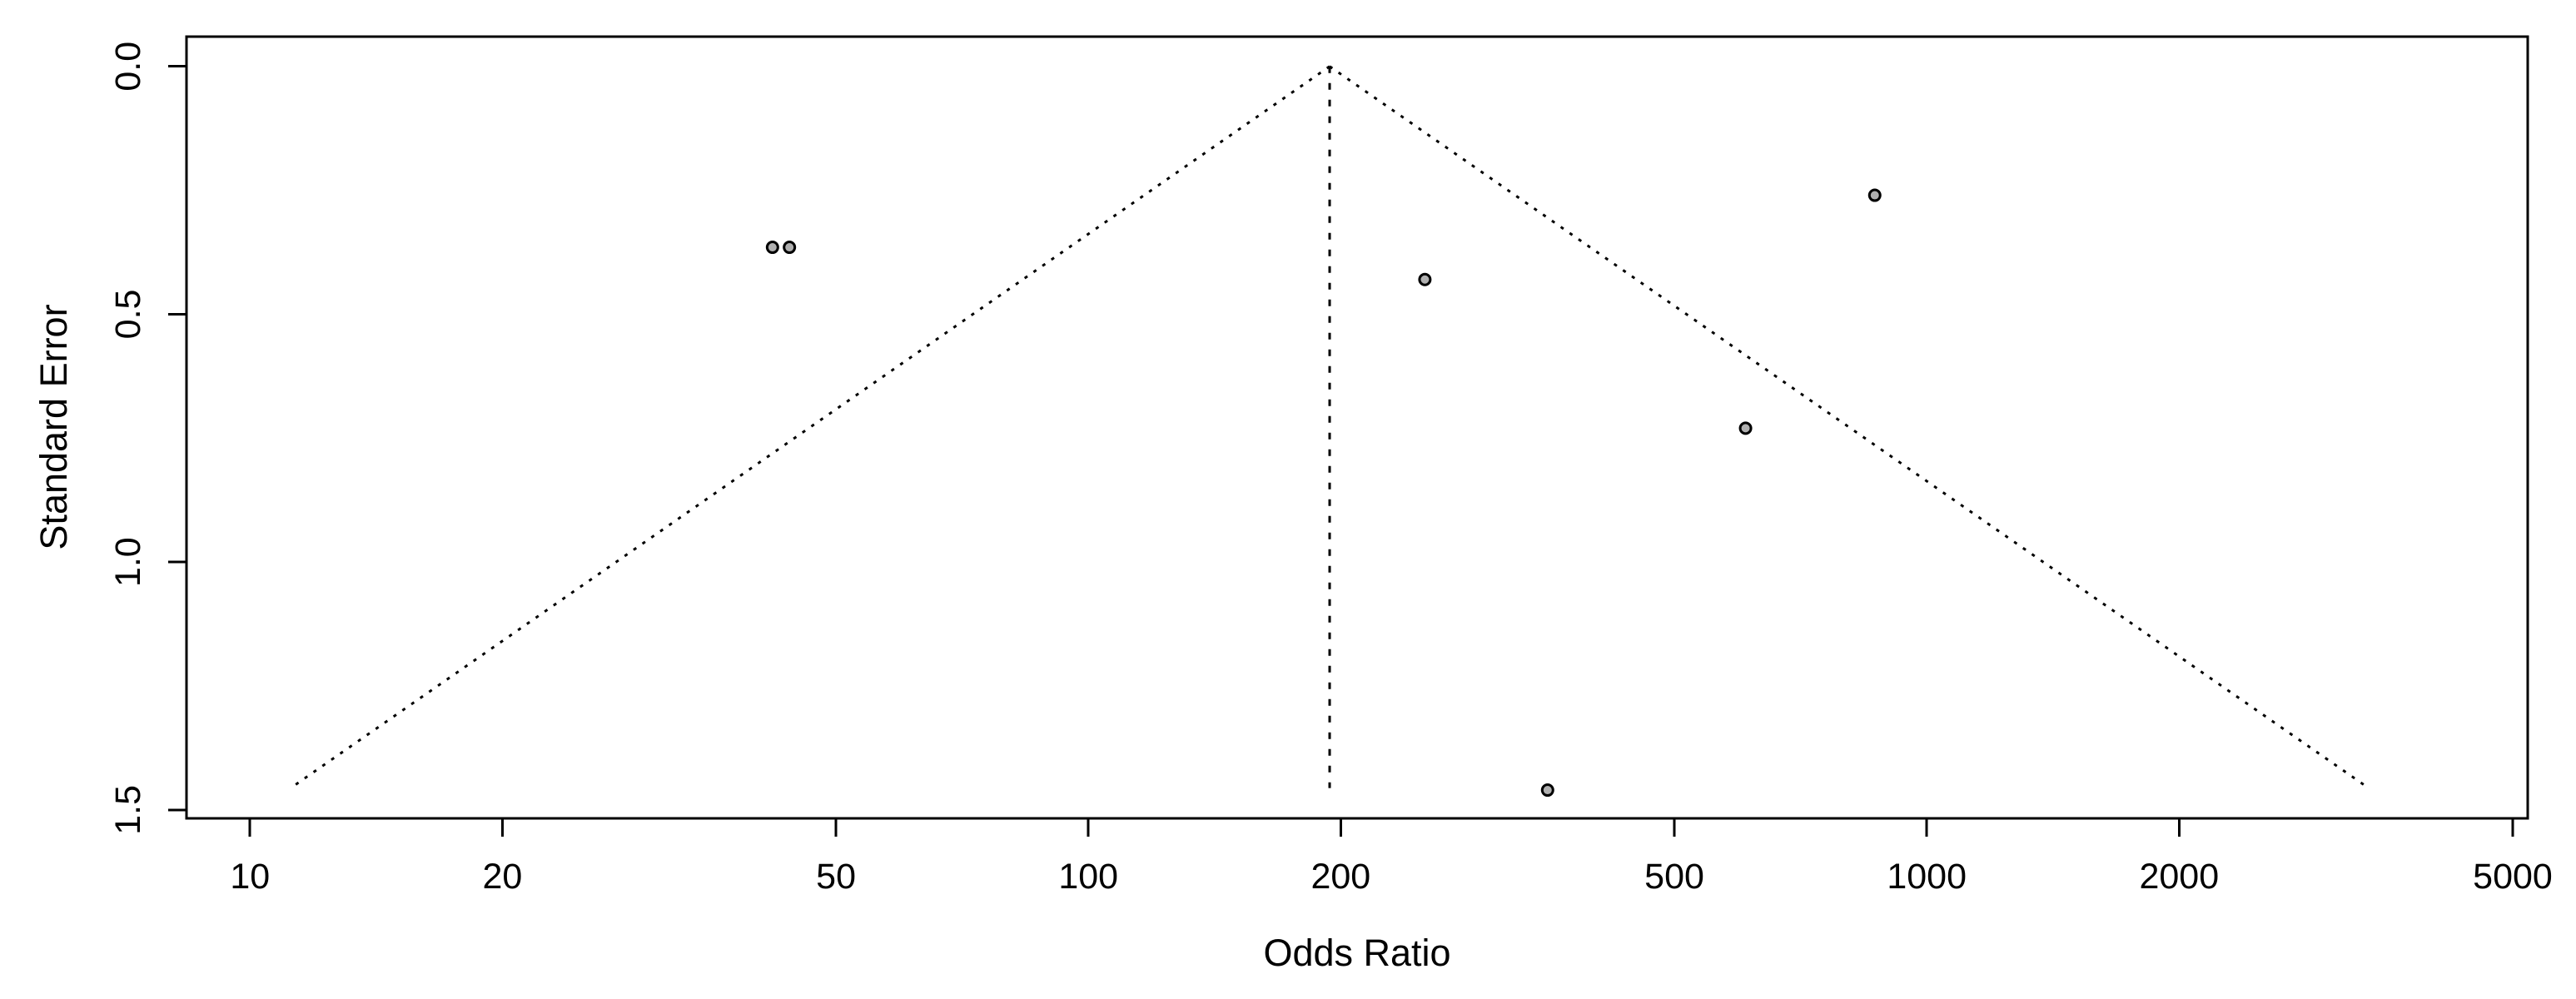 The height and width of the screenshot is (999, 2576). What do you see at coordinates (1927, 877) in the screenshot?
I see `x-tick-label: 1000` at bounding box center [1927, 877].